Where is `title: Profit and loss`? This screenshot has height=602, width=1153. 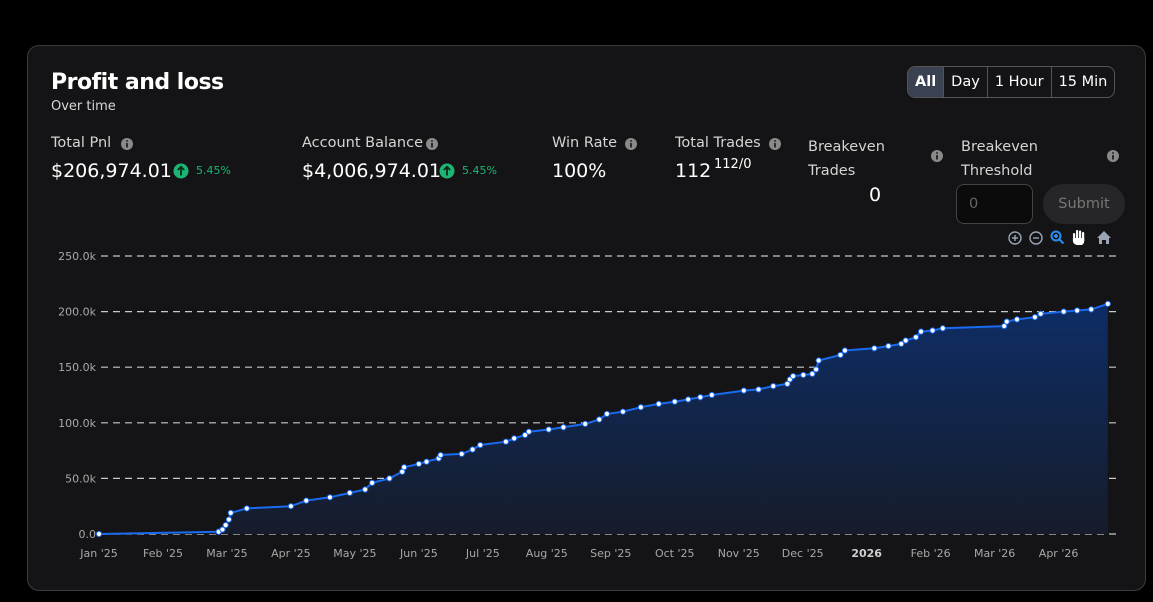 title: Profit and loss is located at coordinates (137, 82).